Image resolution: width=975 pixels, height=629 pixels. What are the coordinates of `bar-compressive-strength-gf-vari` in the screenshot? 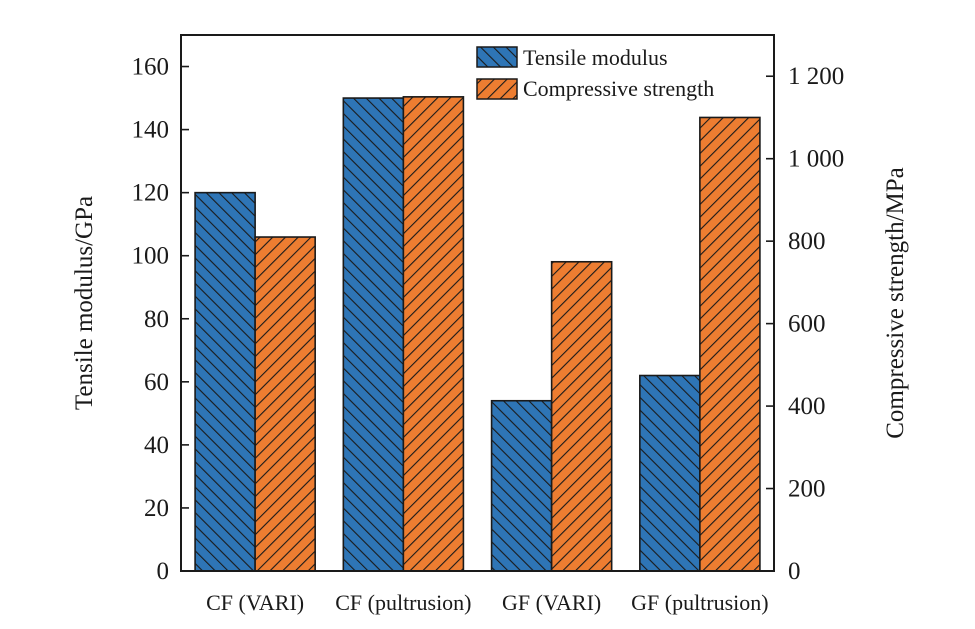 It's located at (581, 416).